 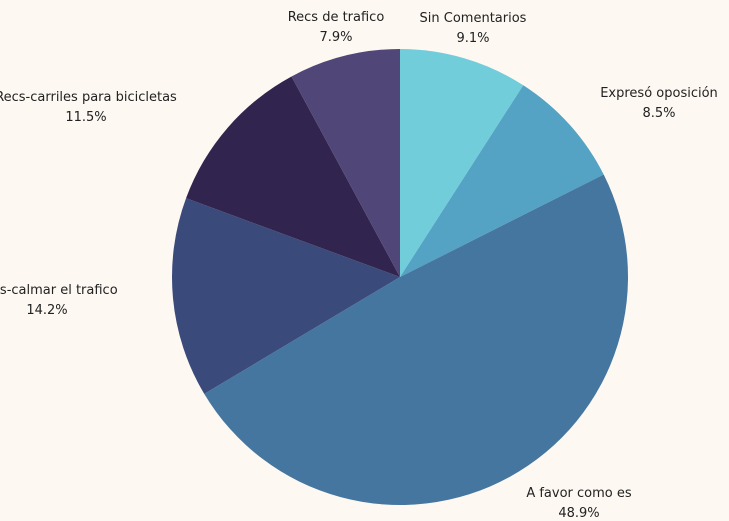 What do you see at coordinates (88, 97) in the screenshot?
I see `slice-label-5: Recs-carriles para bicicletas` at bounding box center [88, 97].